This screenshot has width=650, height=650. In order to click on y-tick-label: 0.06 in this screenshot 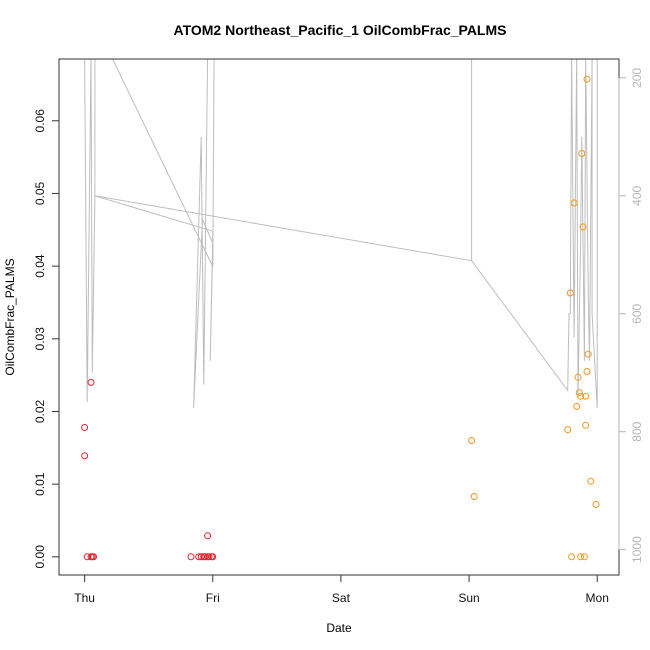, I will do `click(40, 121)`.